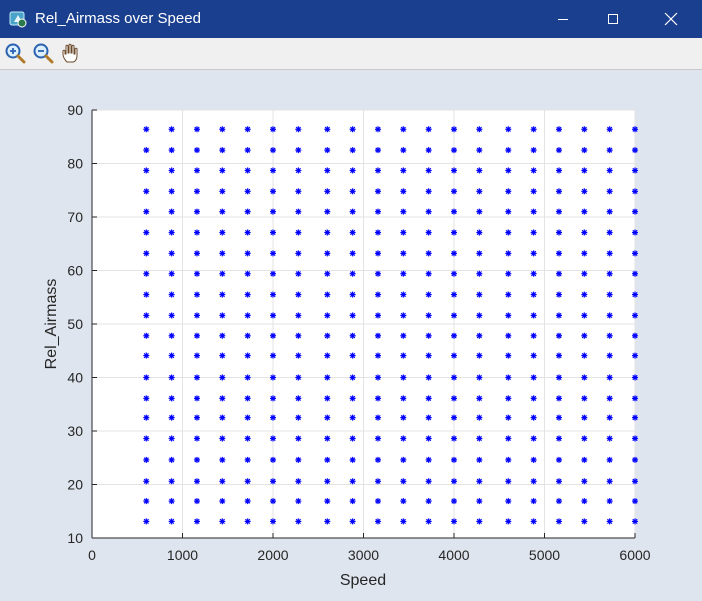  What do you see at coordinates (92, 555) in the screenshot?
I see `x-tick-label: 0` at bounding box center [92, 555].